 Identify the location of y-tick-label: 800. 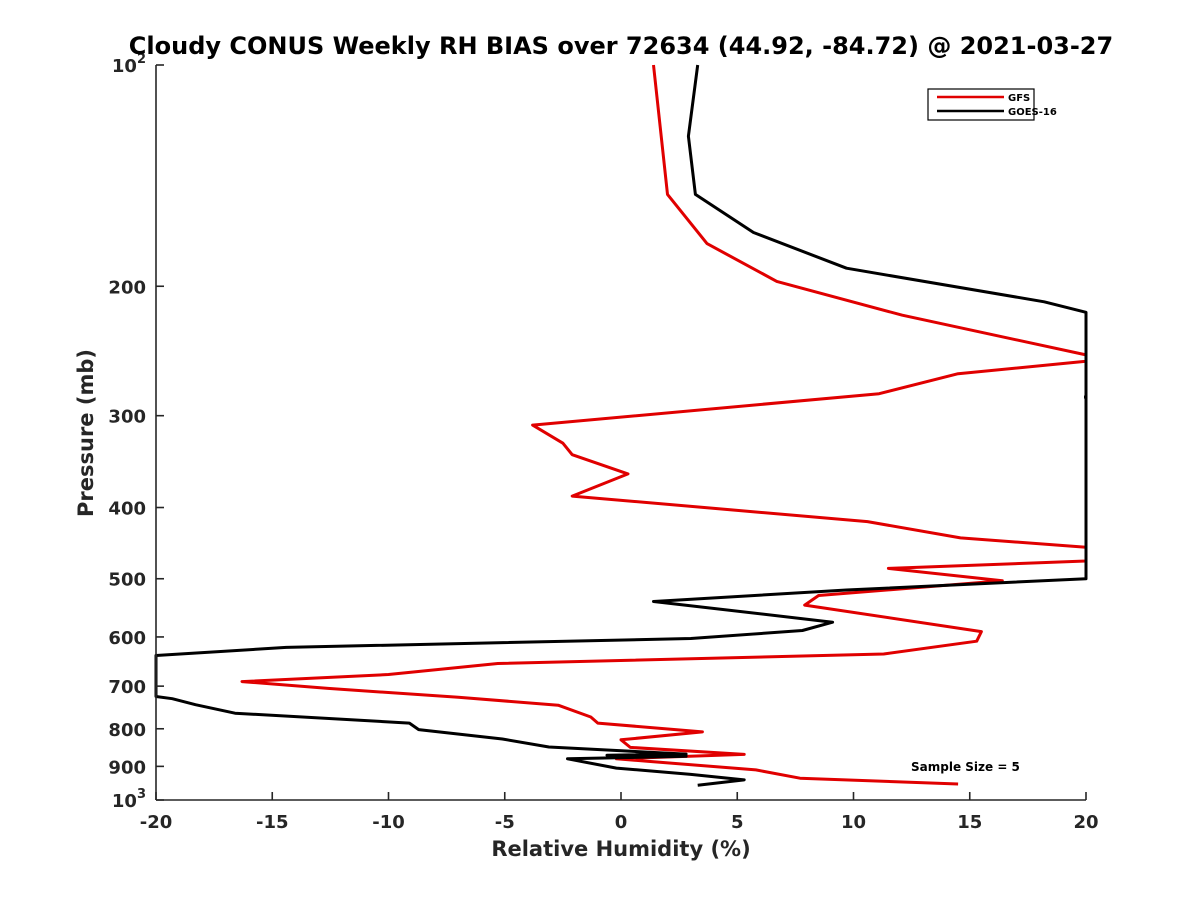
(127, 730).